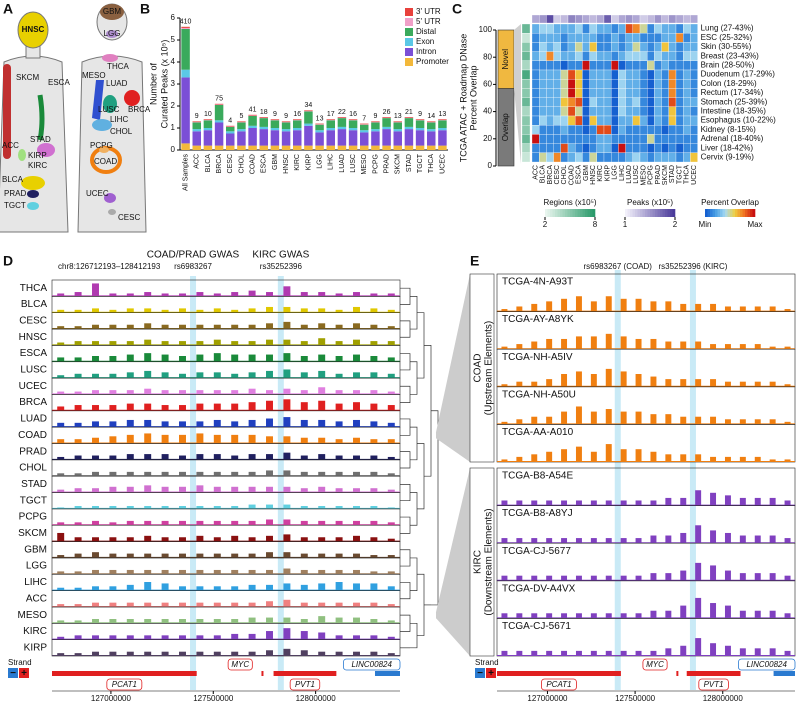  Describe the element at coordinates (10, 145) in the screenshot. I see `organ-label: ACC` at that location.